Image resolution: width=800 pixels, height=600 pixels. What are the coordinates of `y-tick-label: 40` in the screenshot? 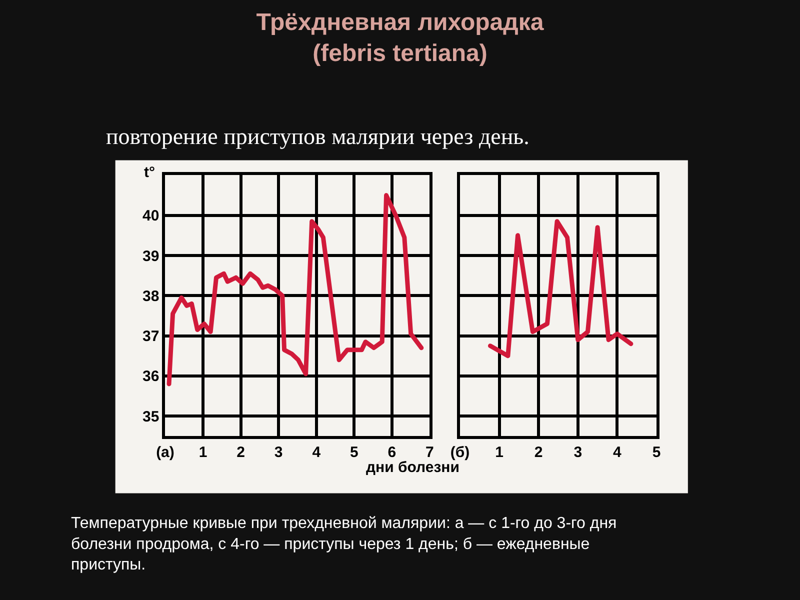 It's located at (151, 216).